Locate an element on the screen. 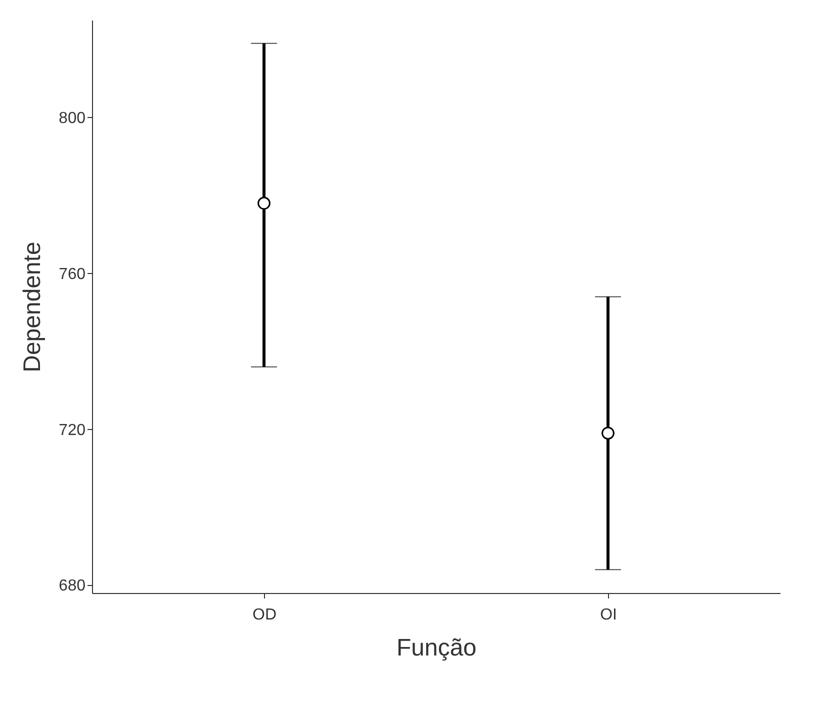 The image size is (840, 712). x-tick-label: OI is located at coordinates (608, 615).